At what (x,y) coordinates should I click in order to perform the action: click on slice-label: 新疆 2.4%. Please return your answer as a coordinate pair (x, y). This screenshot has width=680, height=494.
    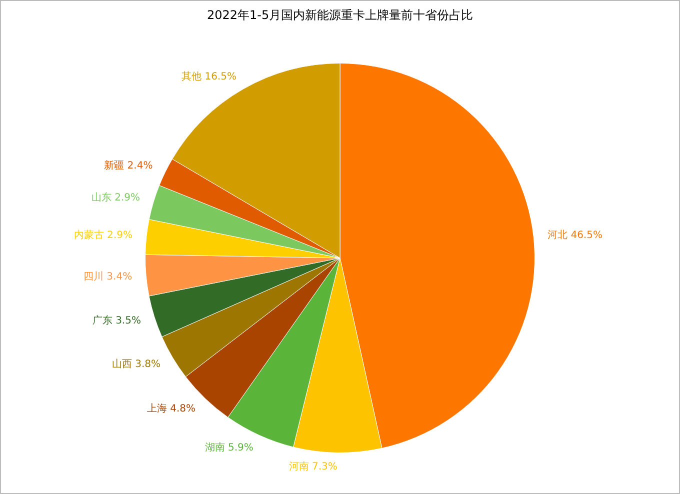
    Looking at the image, I should click on (128, 165).